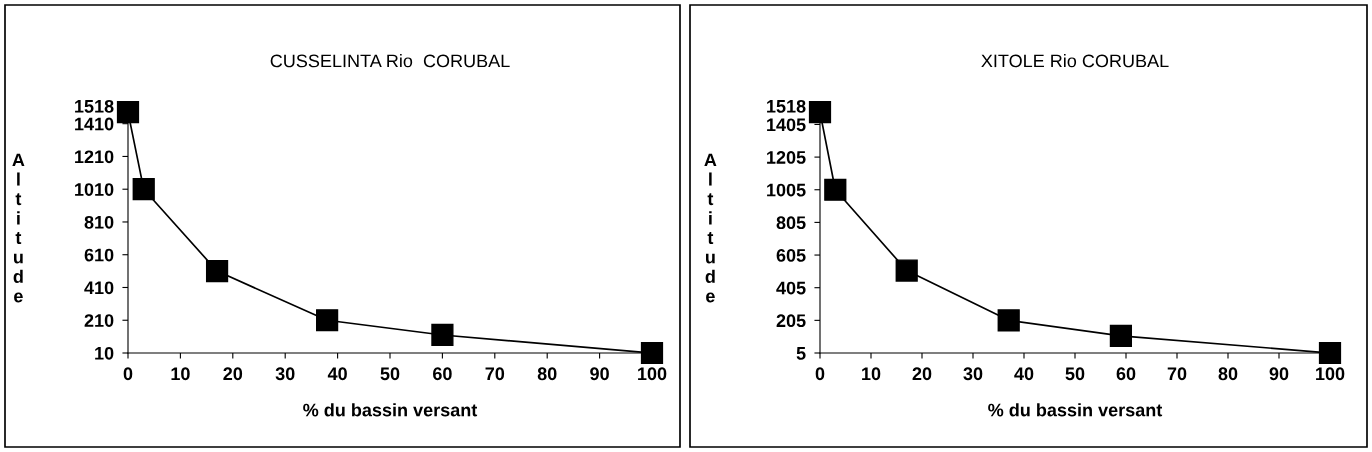  I want to click on y-tick-label: 1010, so click(94, 189).